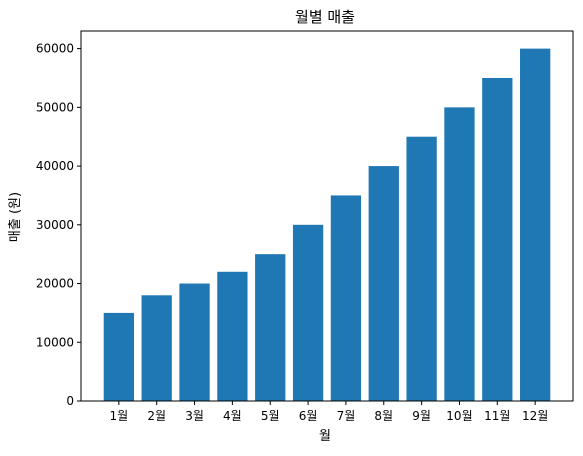  What do you see at coordinates (325, 17) in the screenshot?
I see `chart-title: 월별 매출` at bounding box center [325, 17].